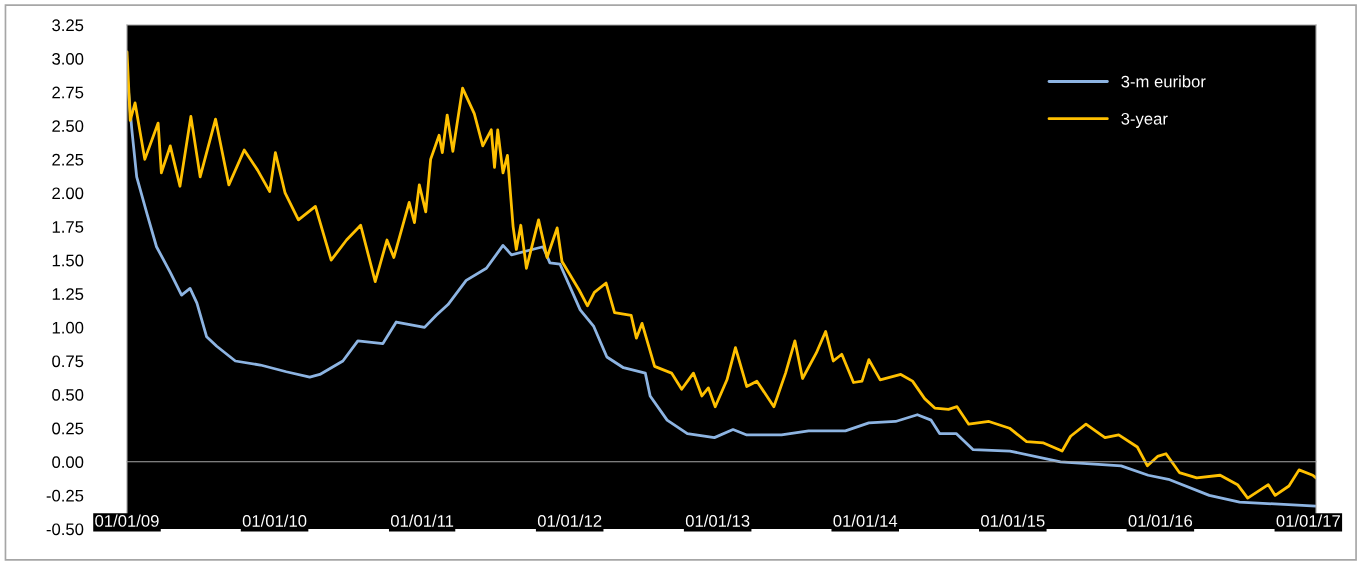  Describe the element at coordinates (68, 227) in the screenshot. I see `y-tick-label: 1.75` at that location.